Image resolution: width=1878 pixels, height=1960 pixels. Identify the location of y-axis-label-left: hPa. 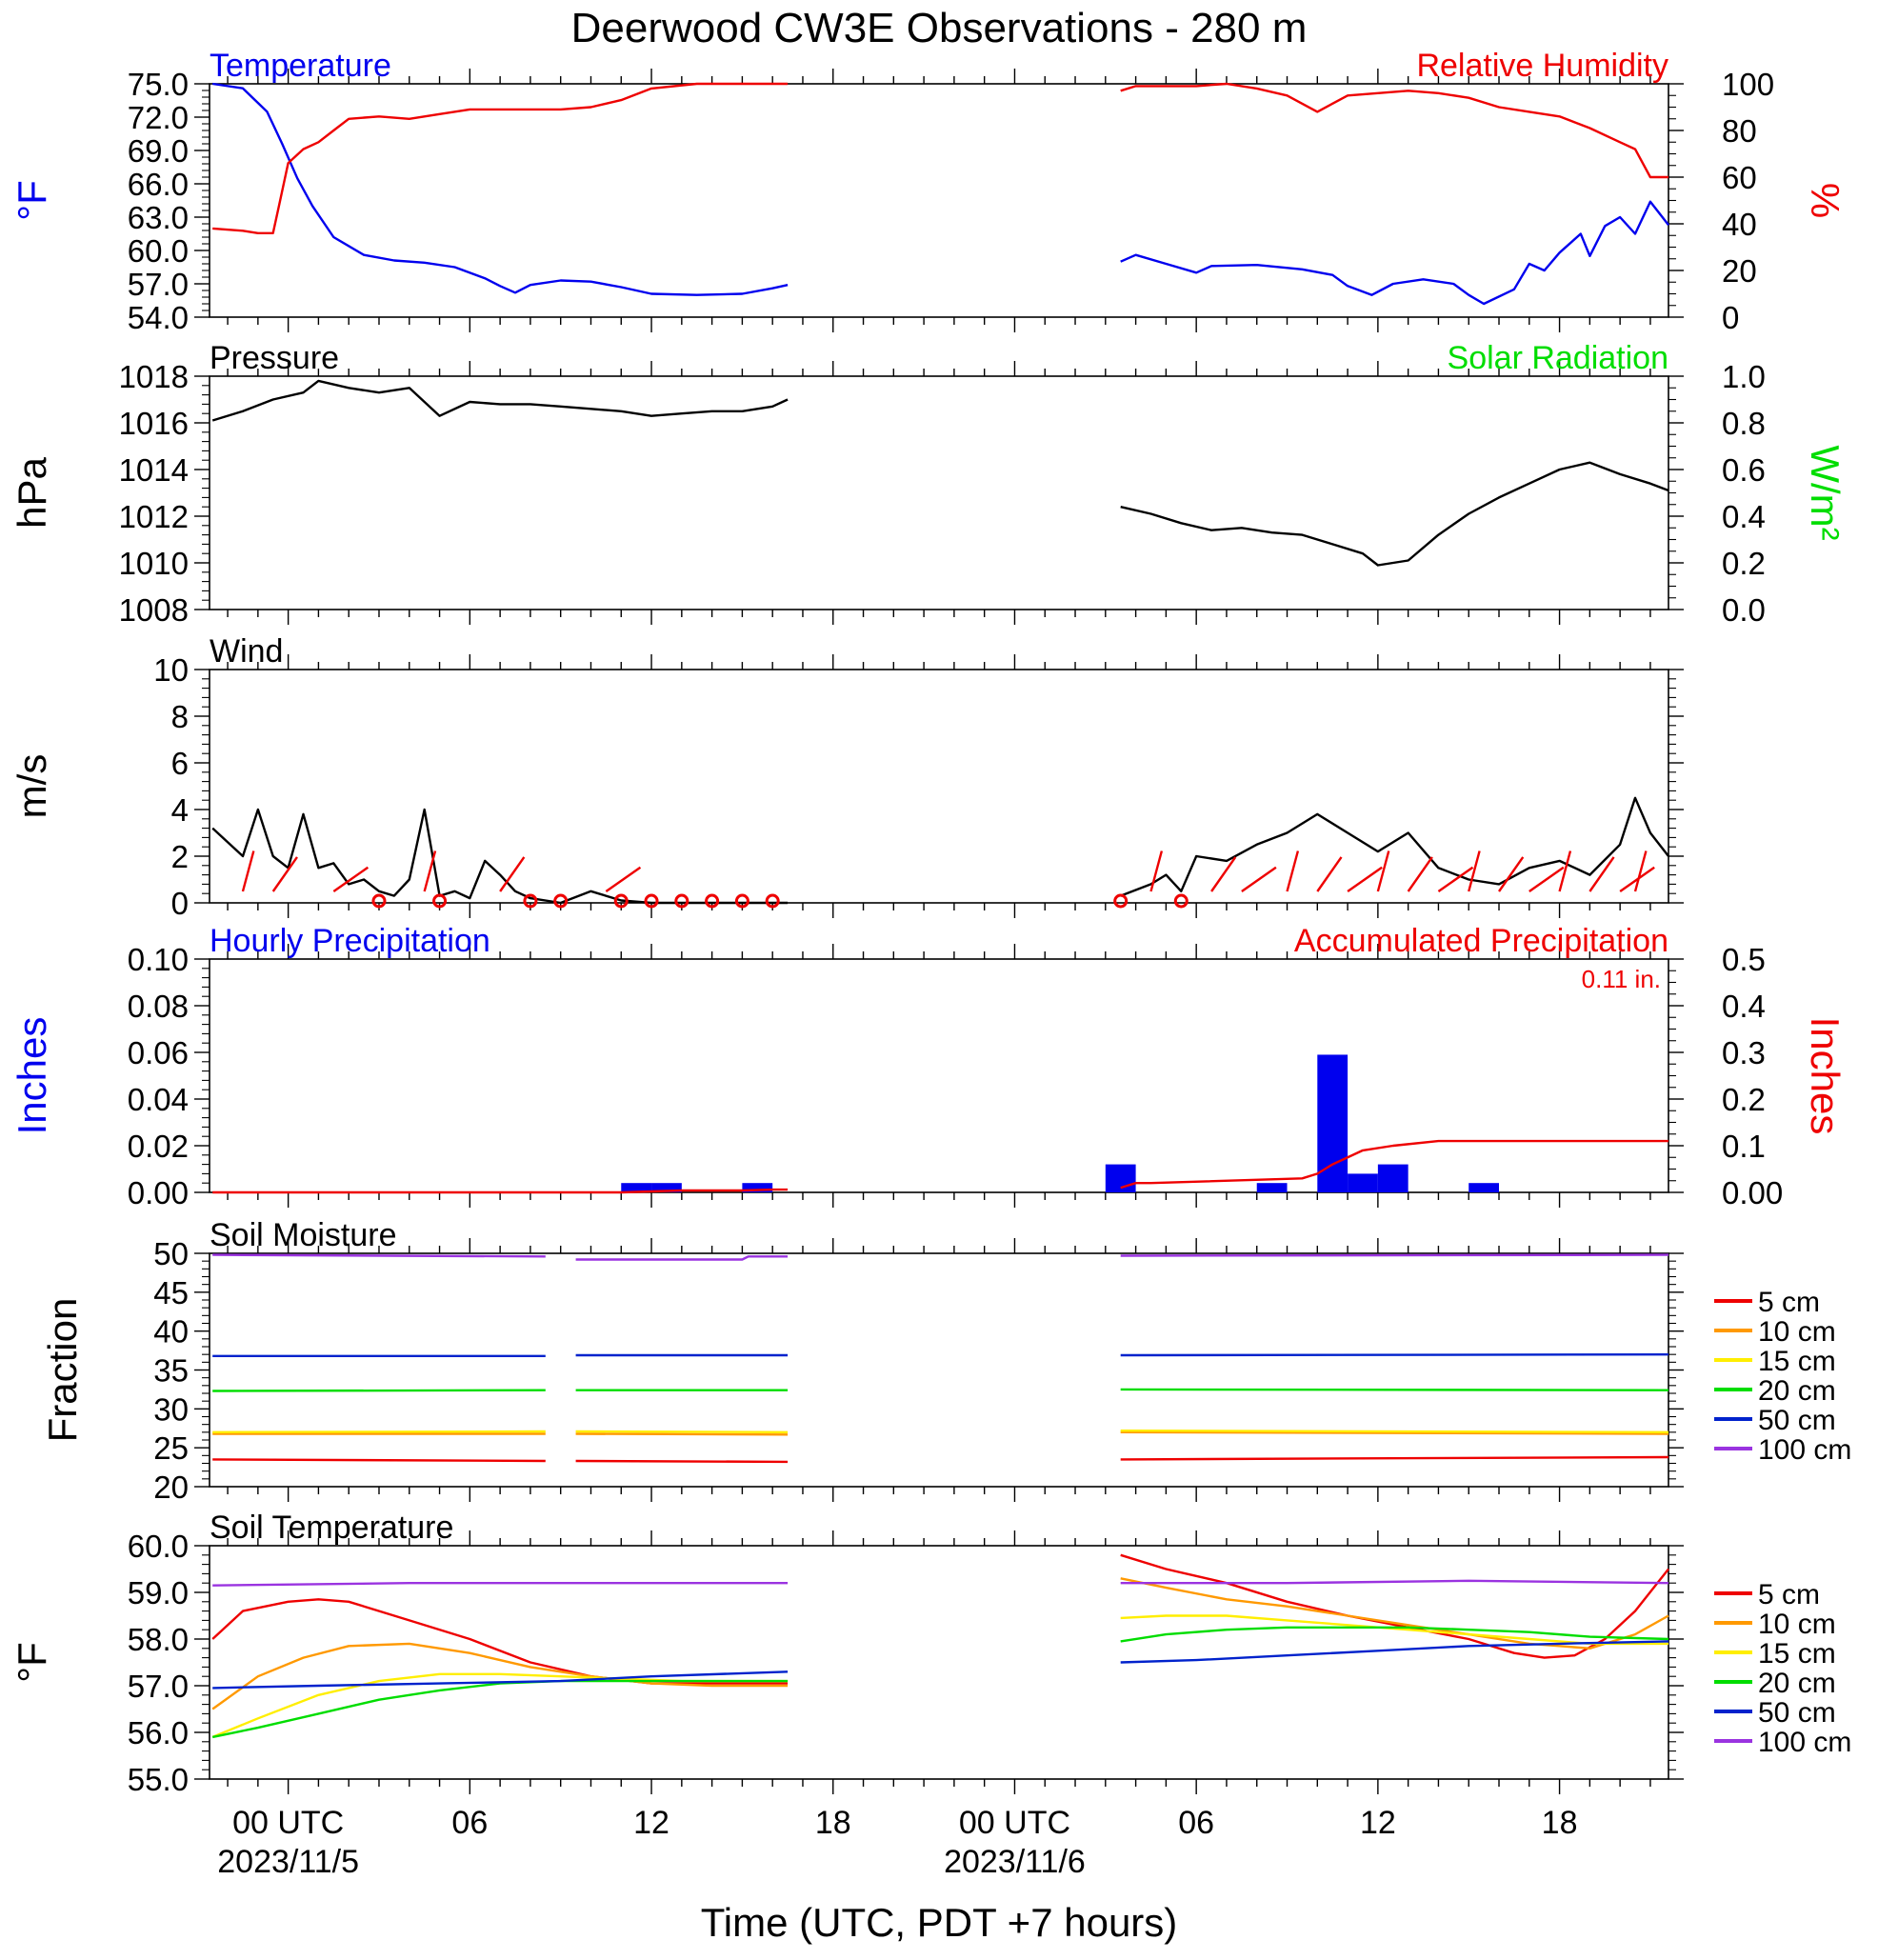
(32, 492).